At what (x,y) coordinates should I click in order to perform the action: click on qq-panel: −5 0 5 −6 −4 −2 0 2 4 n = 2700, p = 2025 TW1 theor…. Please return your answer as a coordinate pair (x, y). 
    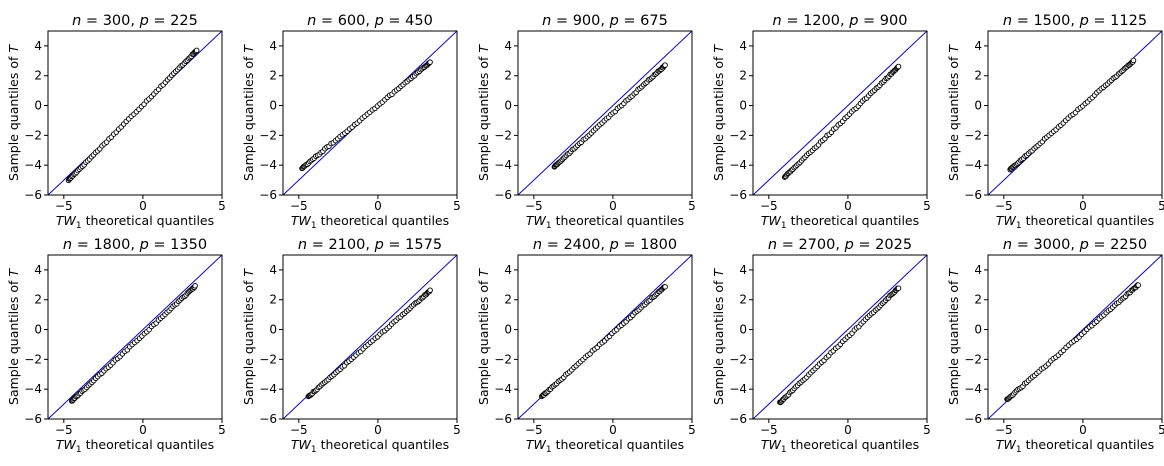
    Looking at the image, I should click on (821, 346).